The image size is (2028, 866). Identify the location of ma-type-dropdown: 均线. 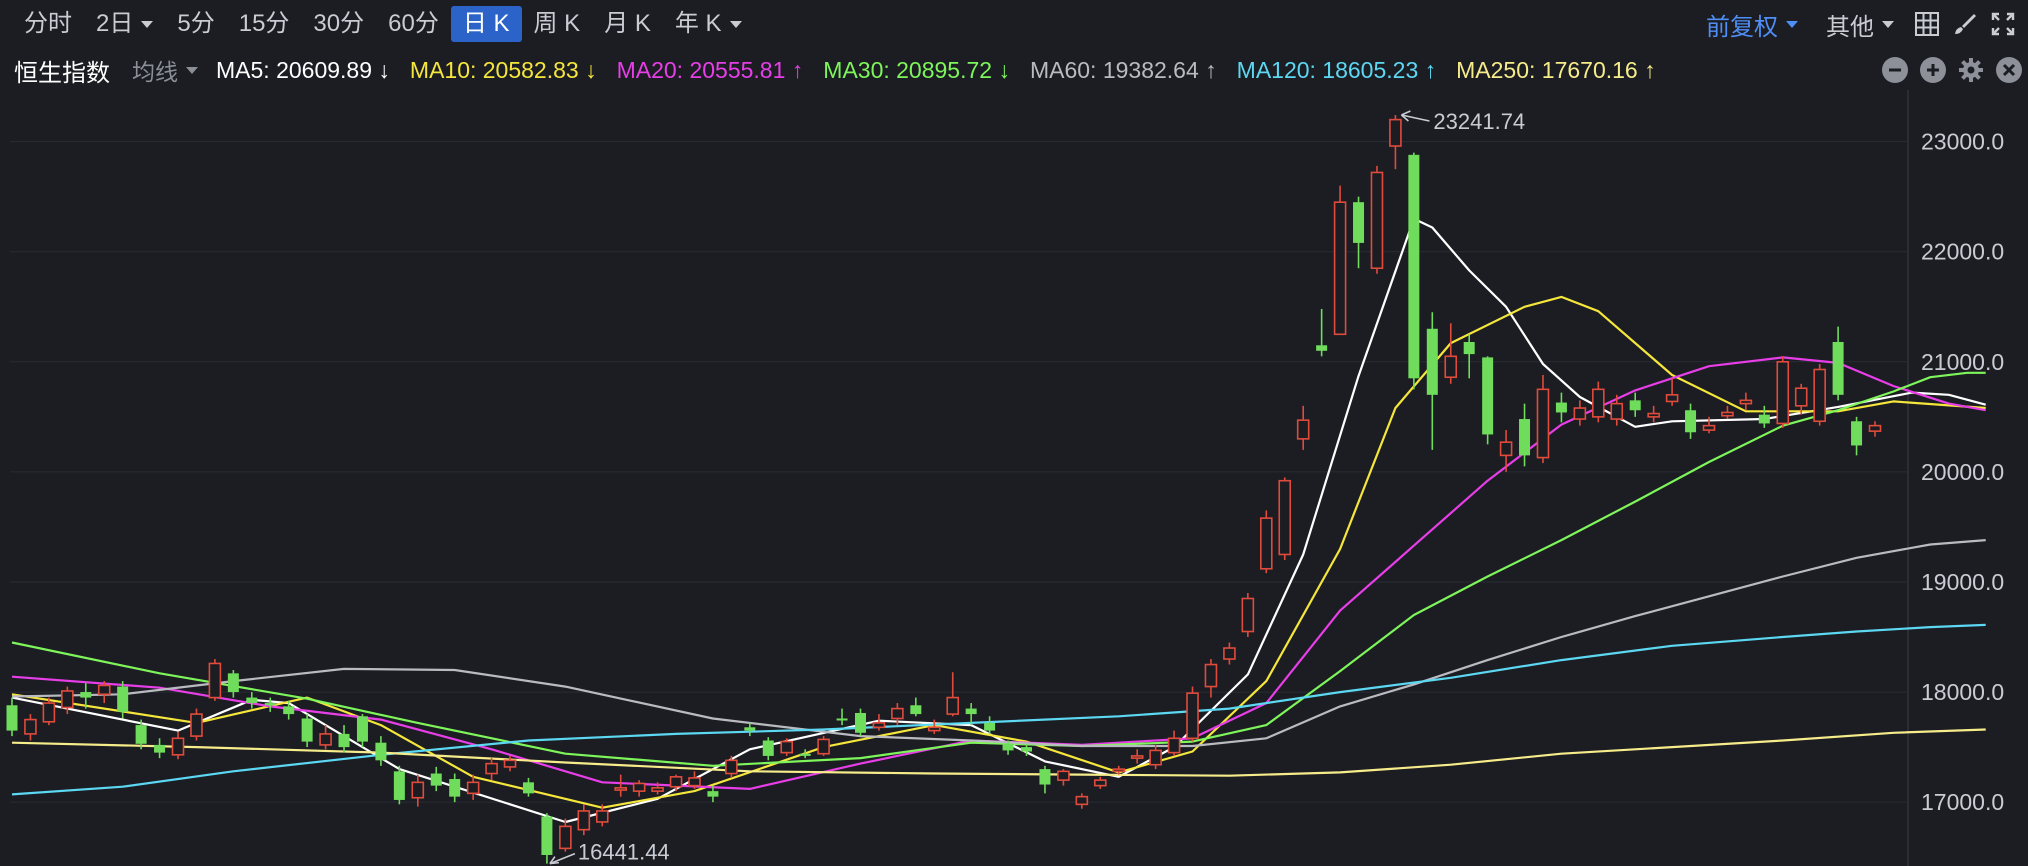
(165, 70).